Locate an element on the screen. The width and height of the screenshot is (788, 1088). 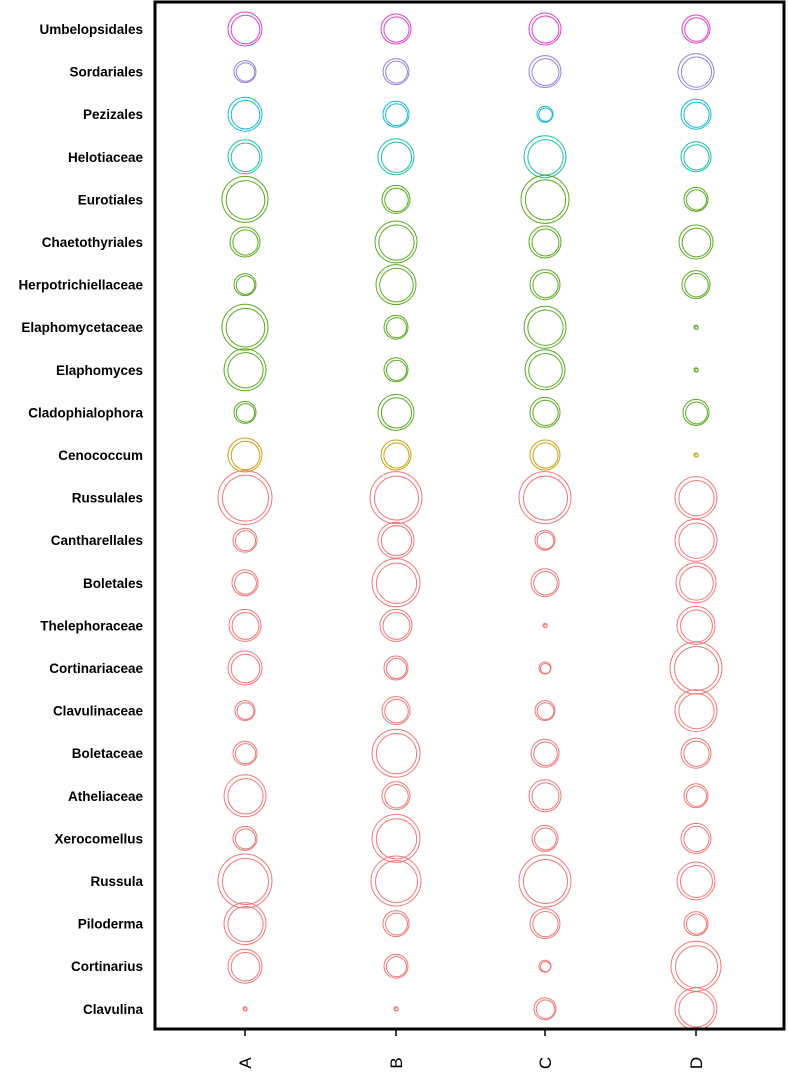
row-label: Atheliaceae is located at coordinates (106, 796).